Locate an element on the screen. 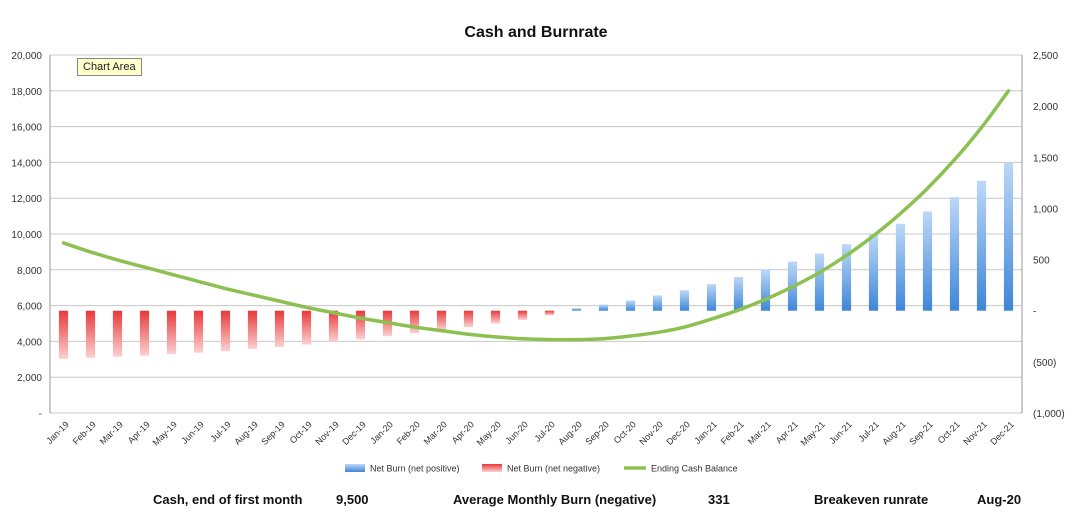 The height and width of the screenshot is (530, 1090). x-tick-label: Mar-21 is located at coordinates (759, 432).